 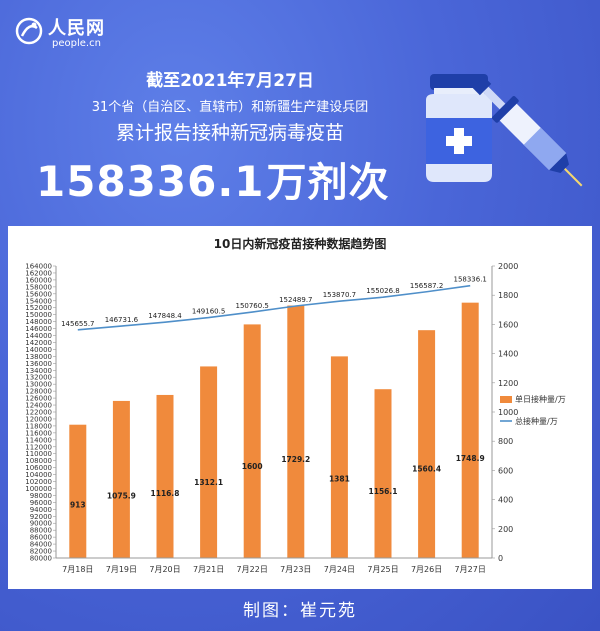 I want to click on right-tick-label: 2000, so click(x=508, y=266).